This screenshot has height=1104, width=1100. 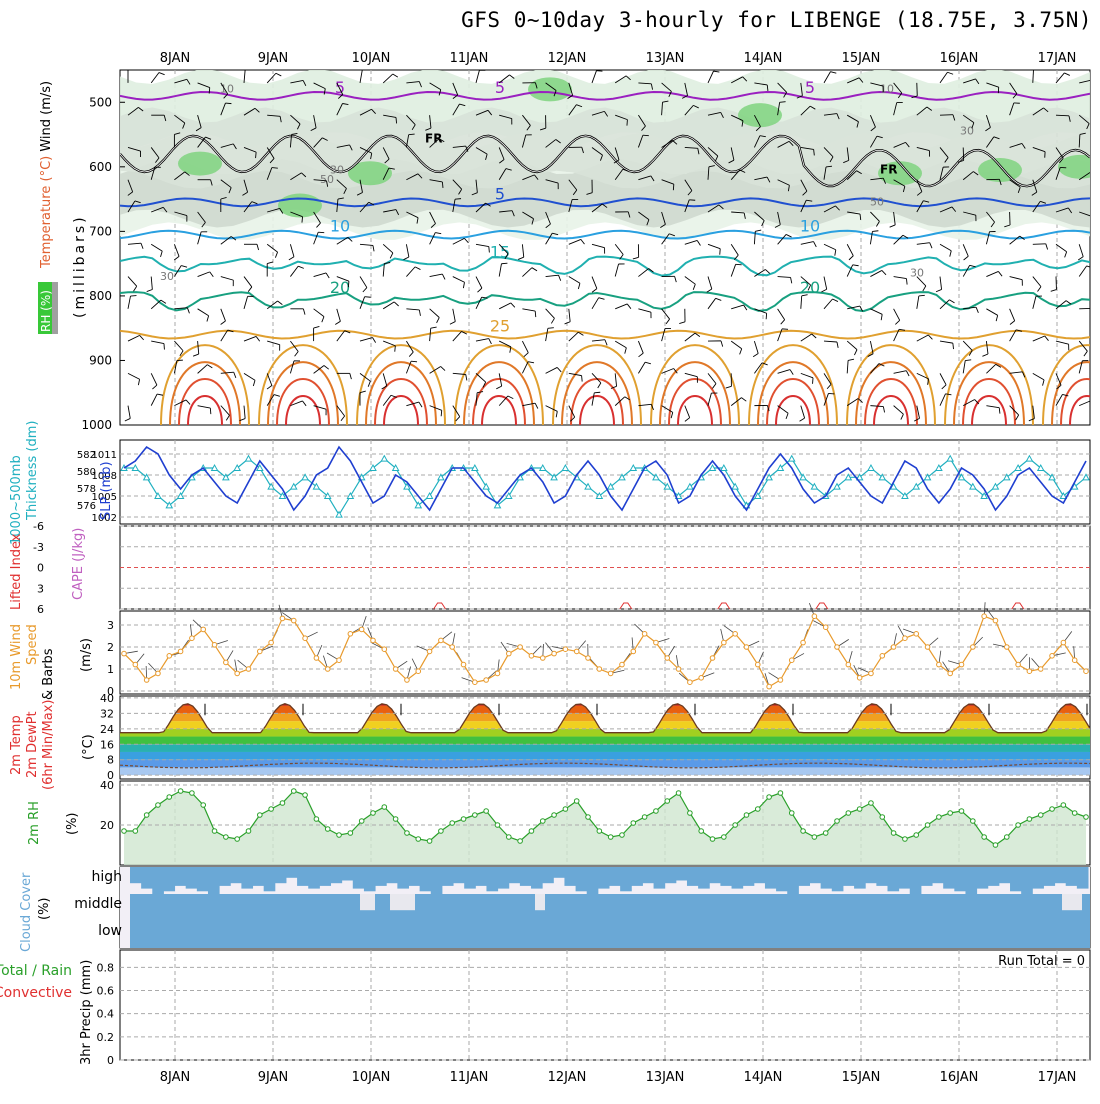 What do you see at coordinates (340, 226) in the screenshot?
I see `temp-contour-label: 10` at bounding box center [340, 226].